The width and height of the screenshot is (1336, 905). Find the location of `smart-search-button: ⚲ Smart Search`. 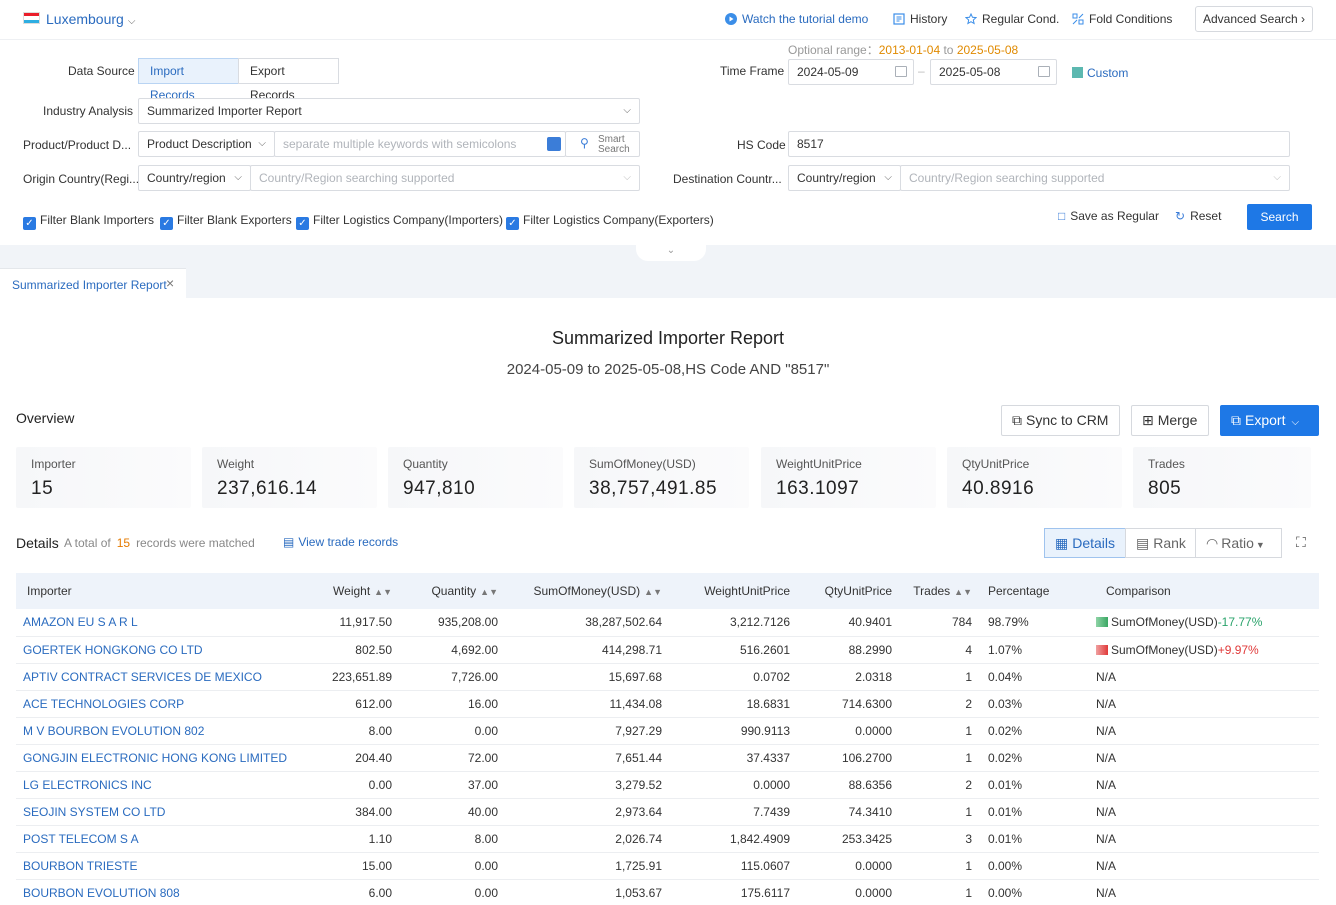

smart-search-button: ⚲ Smart Search is located at coordinates (602, 144).